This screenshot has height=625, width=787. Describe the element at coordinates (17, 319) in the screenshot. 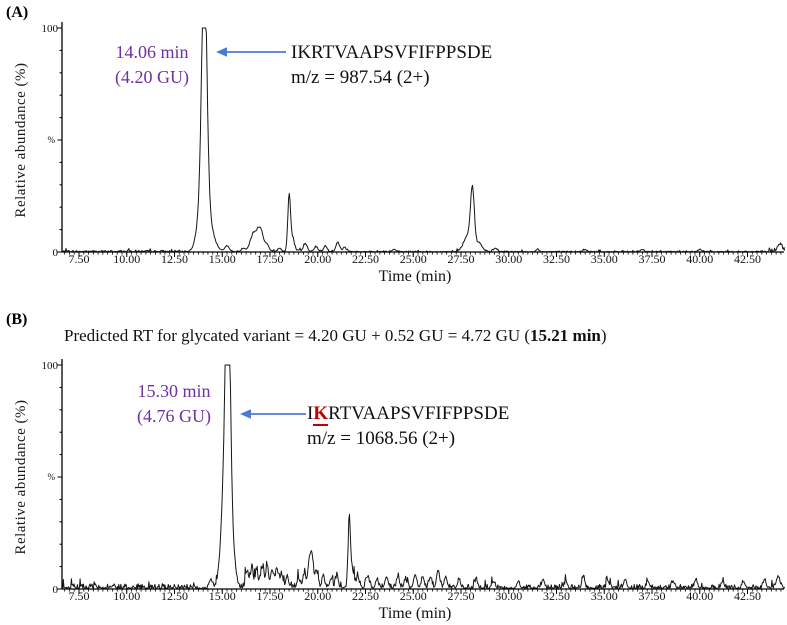

I see `panel-b-label: (B)` at that location.